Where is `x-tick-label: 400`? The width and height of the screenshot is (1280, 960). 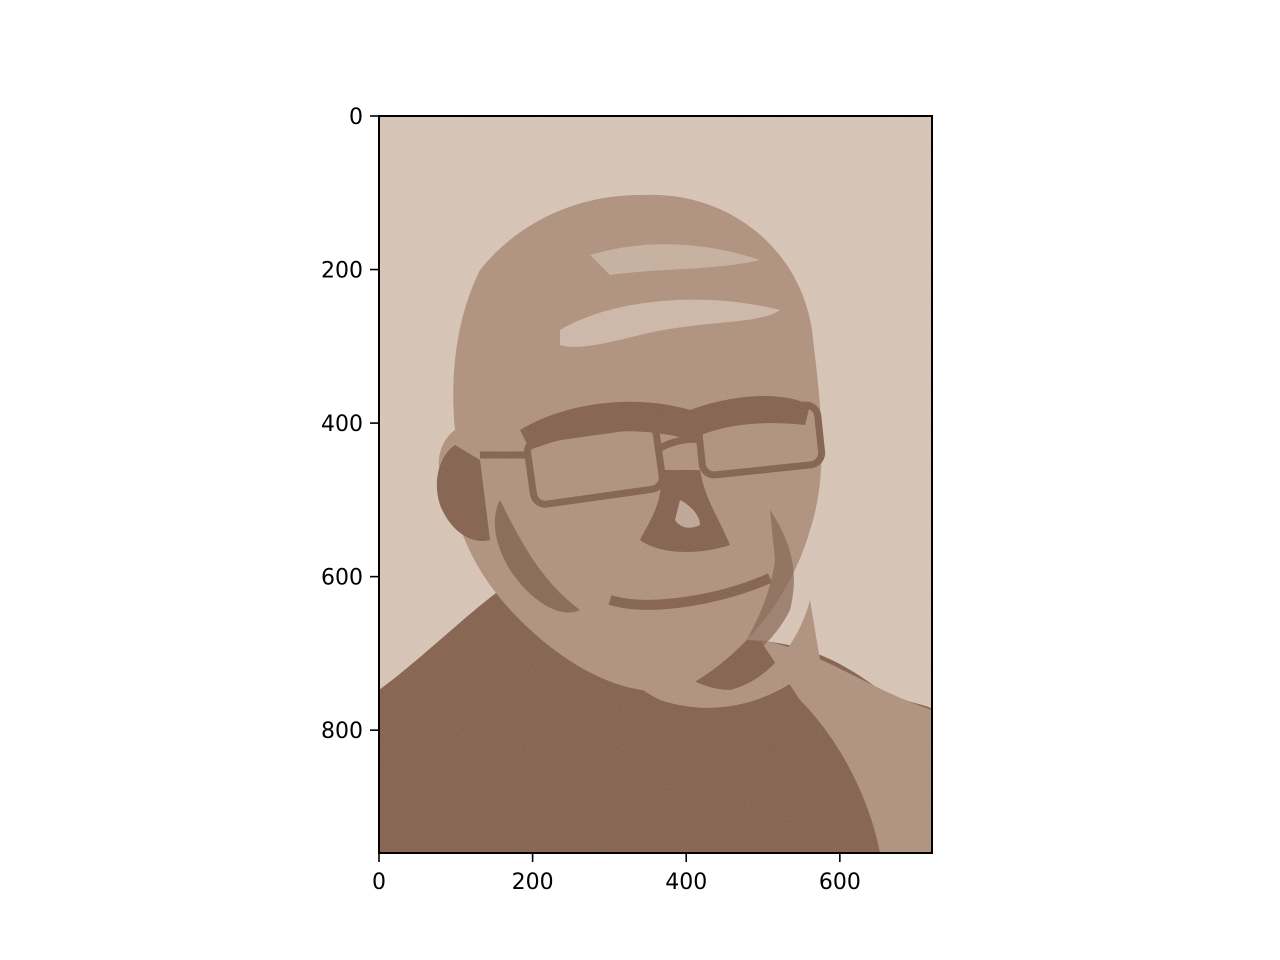 x-tick-label: 400 is located at coordinates (686, 882).